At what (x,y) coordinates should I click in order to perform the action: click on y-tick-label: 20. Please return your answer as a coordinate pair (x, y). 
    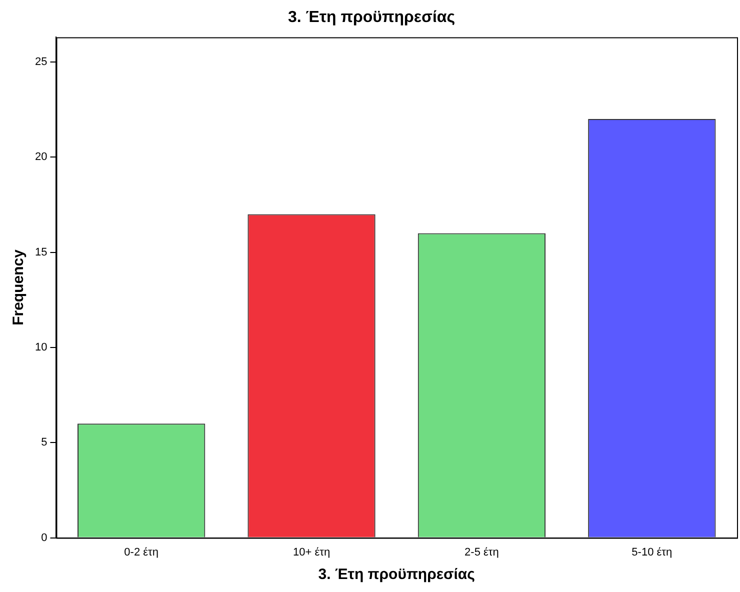
    Looking at the image, I should click on (41, 157).